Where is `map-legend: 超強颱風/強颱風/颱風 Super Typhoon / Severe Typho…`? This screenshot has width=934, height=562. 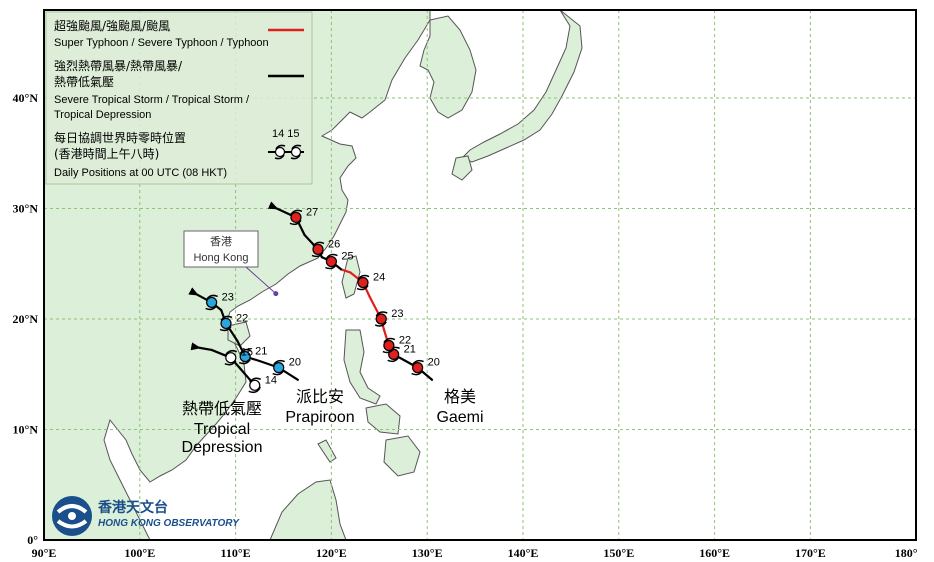 map-legend: 超強颱風/強颱風/颱風 Super Typhoon / Severe Typho… is located at coordinates (179, 98).